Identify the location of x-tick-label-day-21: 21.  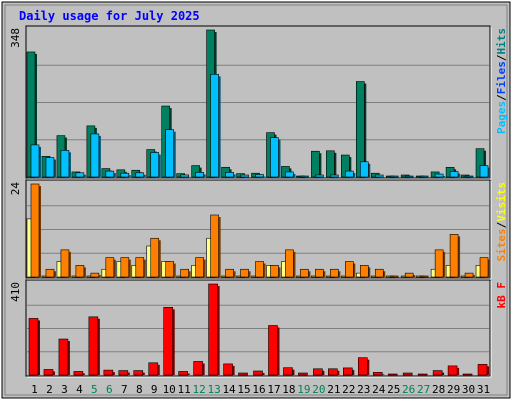
(333, 389).